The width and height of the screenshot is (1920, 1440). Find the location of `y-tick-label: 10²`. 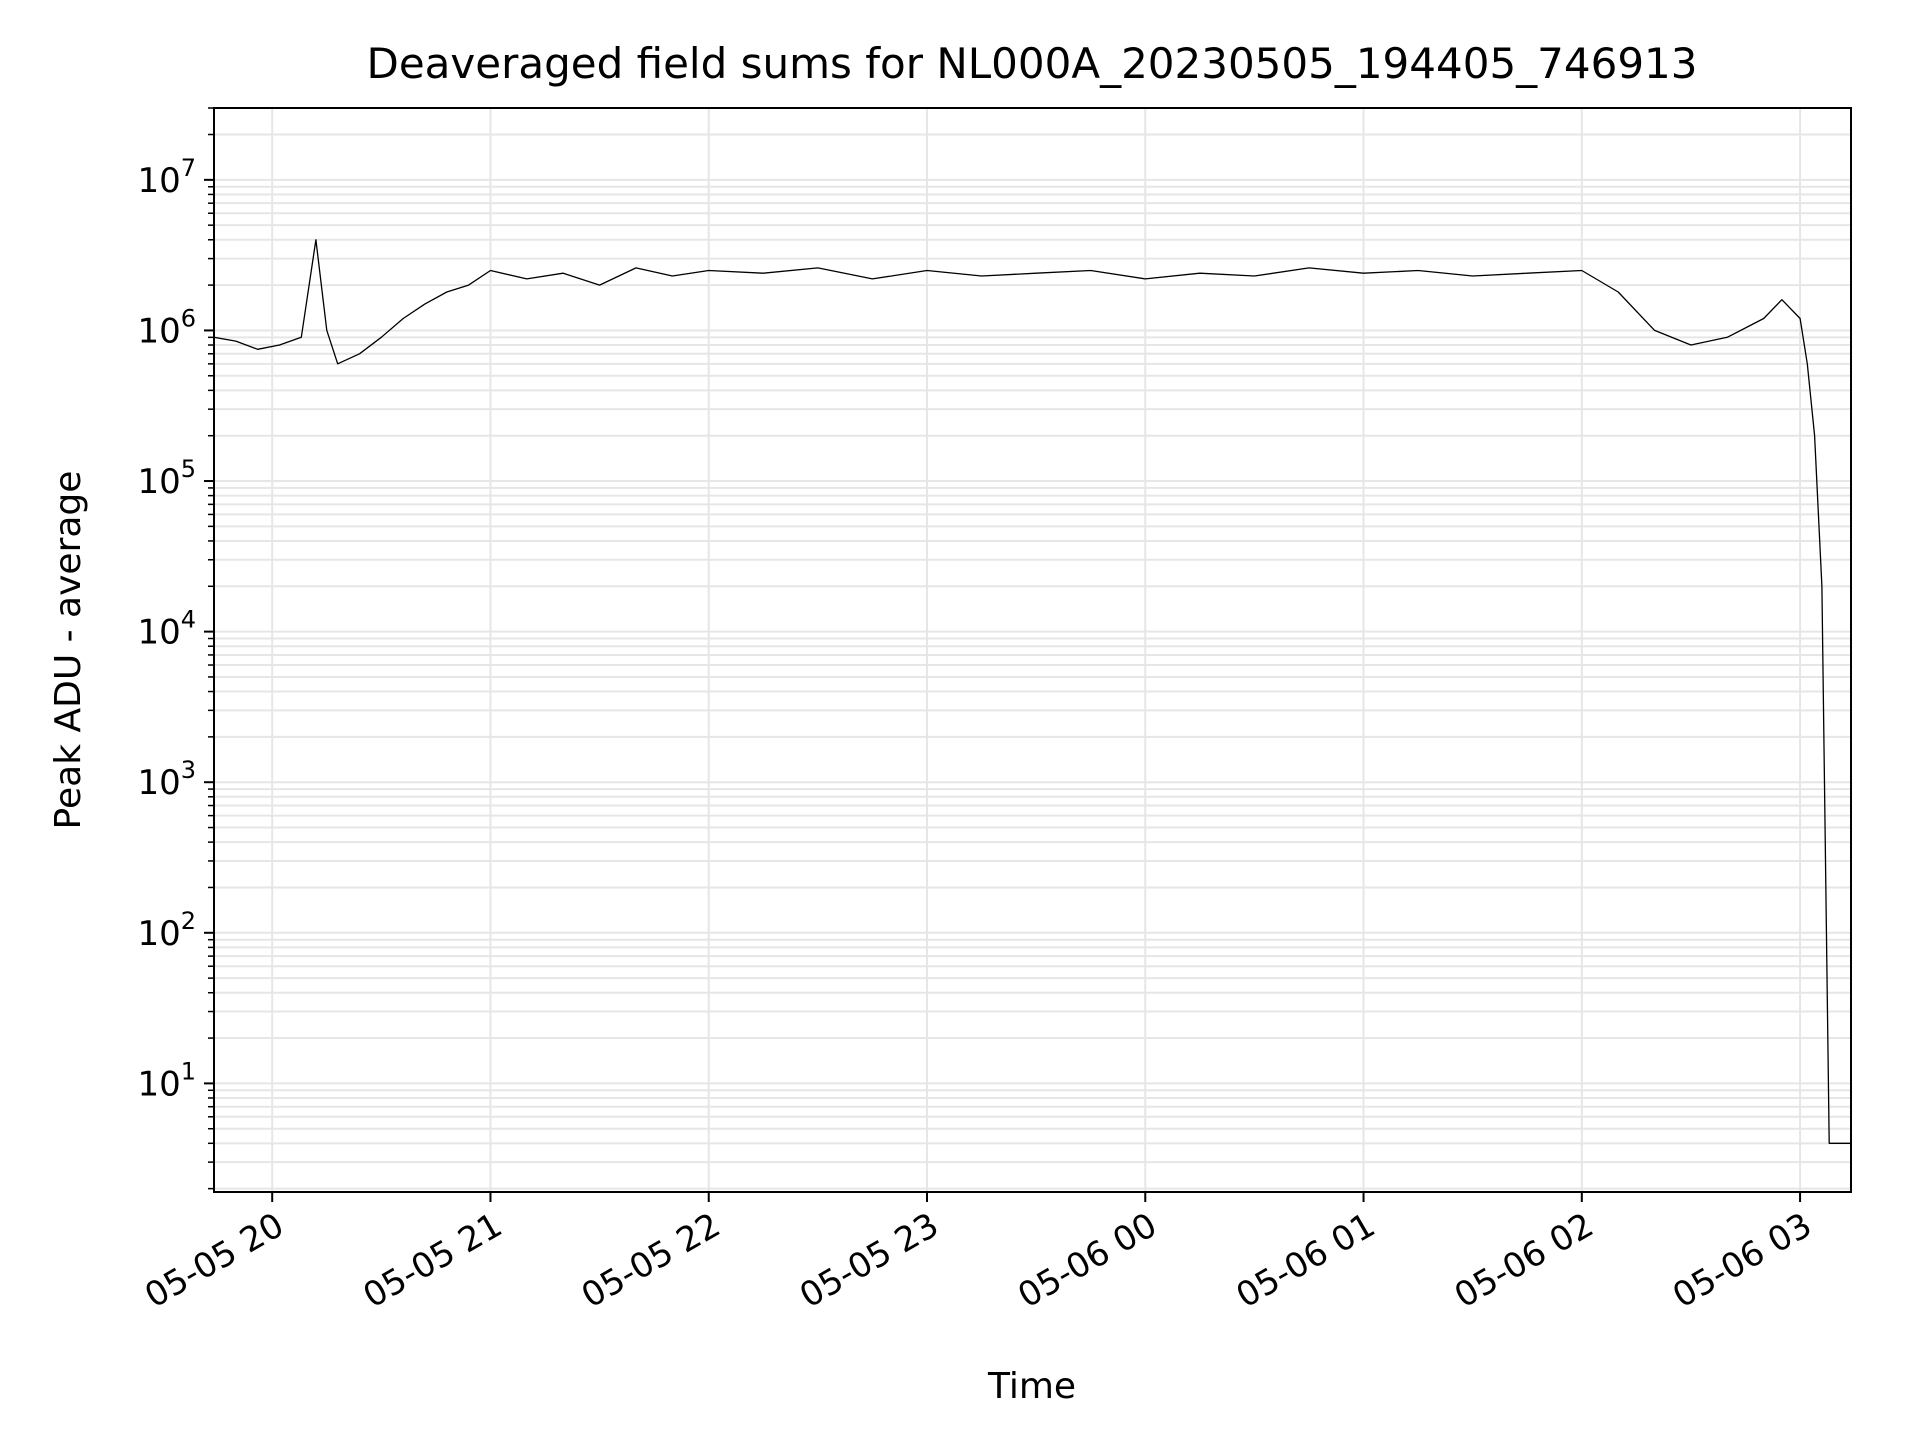

y-tick-label: 10² is located at coordinates (166, 930).